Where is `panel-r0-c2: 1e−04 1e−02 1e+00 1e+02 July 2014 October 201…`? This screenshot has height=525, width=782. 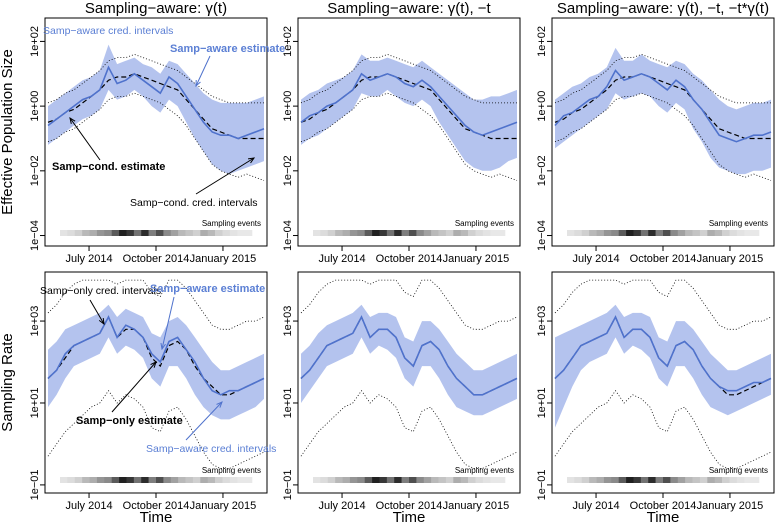 panel-r0-c2: 1e−04 1e−02 1e+00 1e+02 July 2014 October 201… is located at coordinates (655, 141).